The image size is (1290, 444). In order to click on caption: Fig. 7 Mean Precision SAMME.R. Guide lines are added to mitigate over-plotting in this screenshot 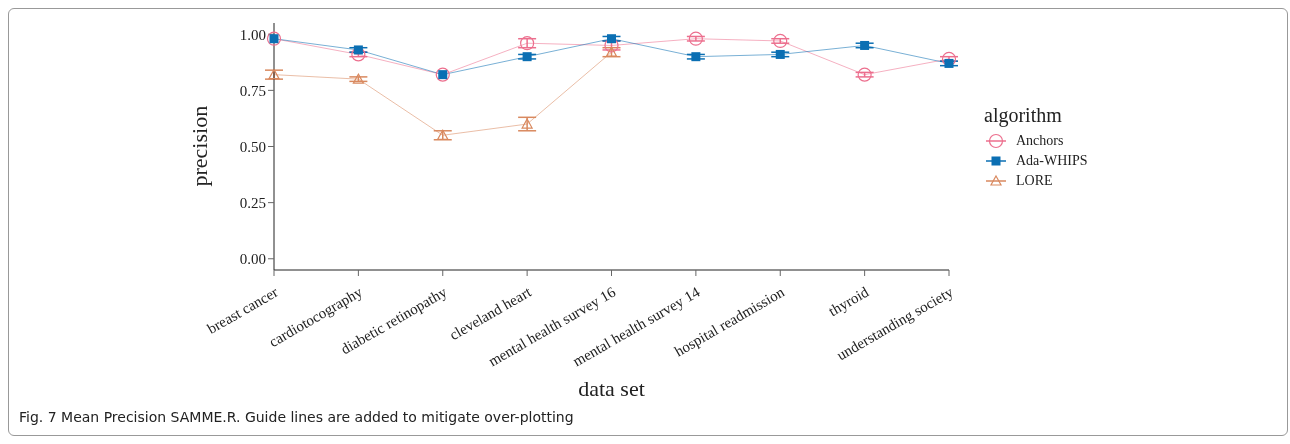, I will do `click(296, 417)`.